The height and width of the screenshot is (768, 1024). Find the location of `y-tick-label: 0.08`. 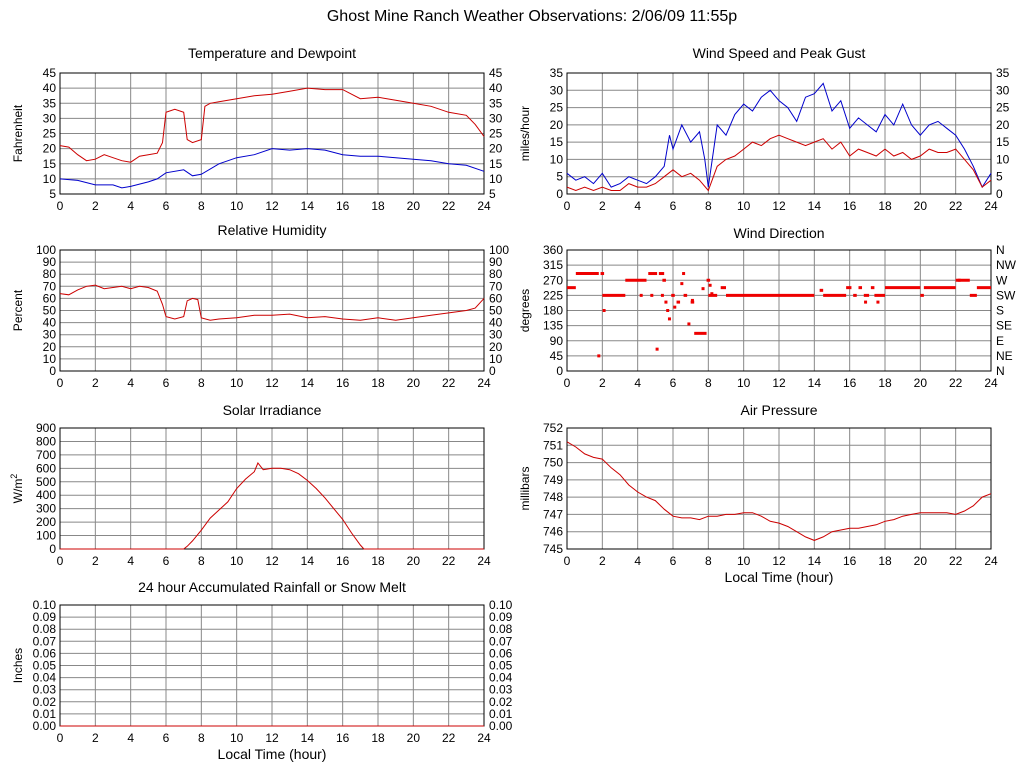

y-tick-label: 0.08 is located at coordinates (45, 629).